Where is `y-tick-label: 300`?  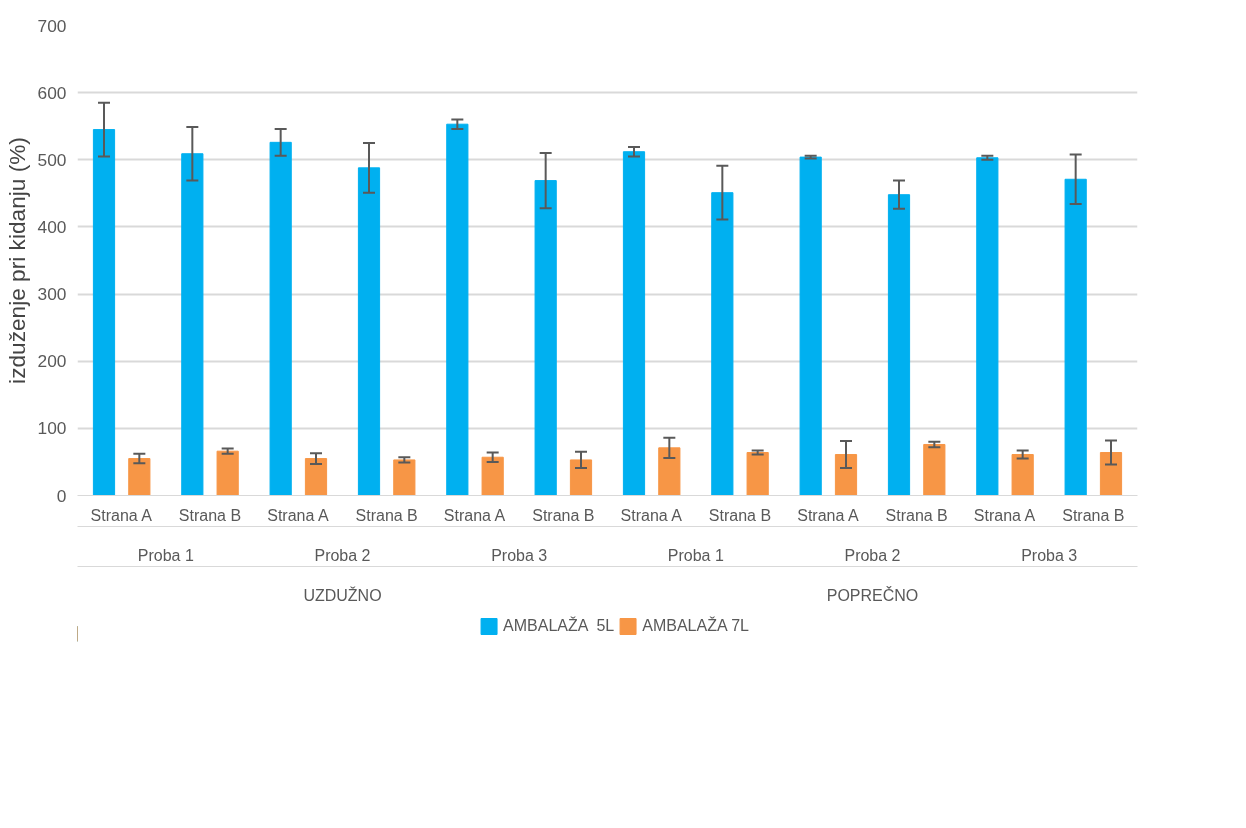 y-tick-label: 300 is located at coordinates (52, 294).